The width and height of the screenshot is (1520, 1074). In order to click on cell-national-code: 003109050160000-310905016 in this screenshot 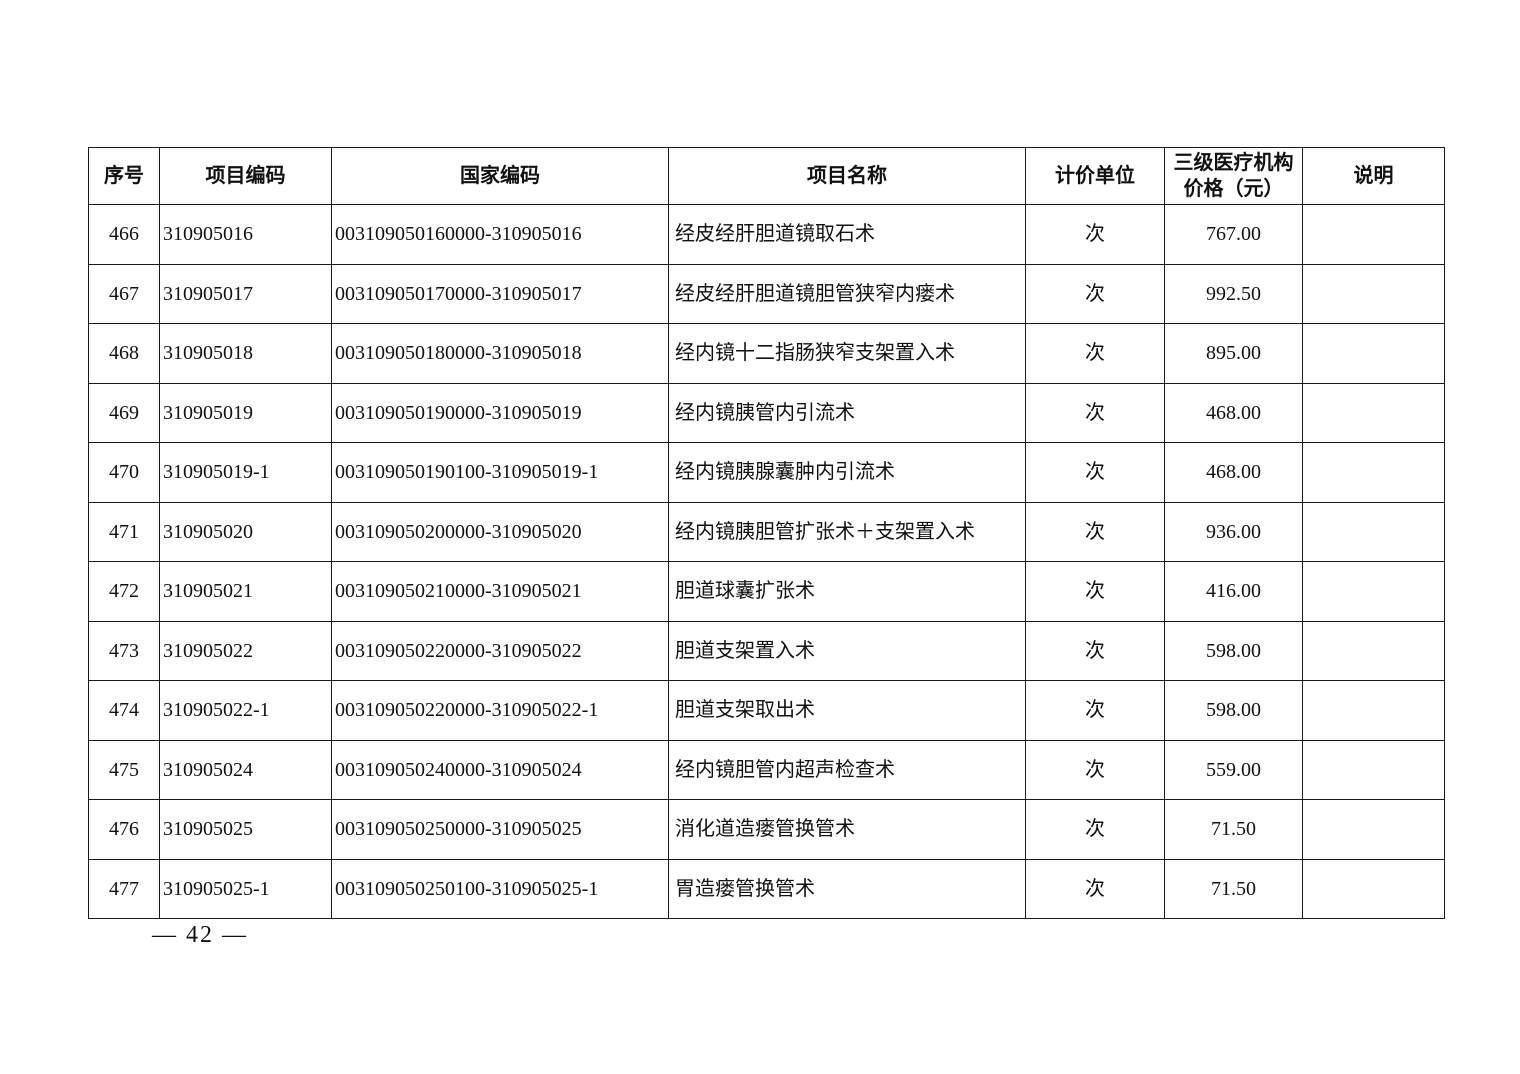, I will do `click(500, 234)`.